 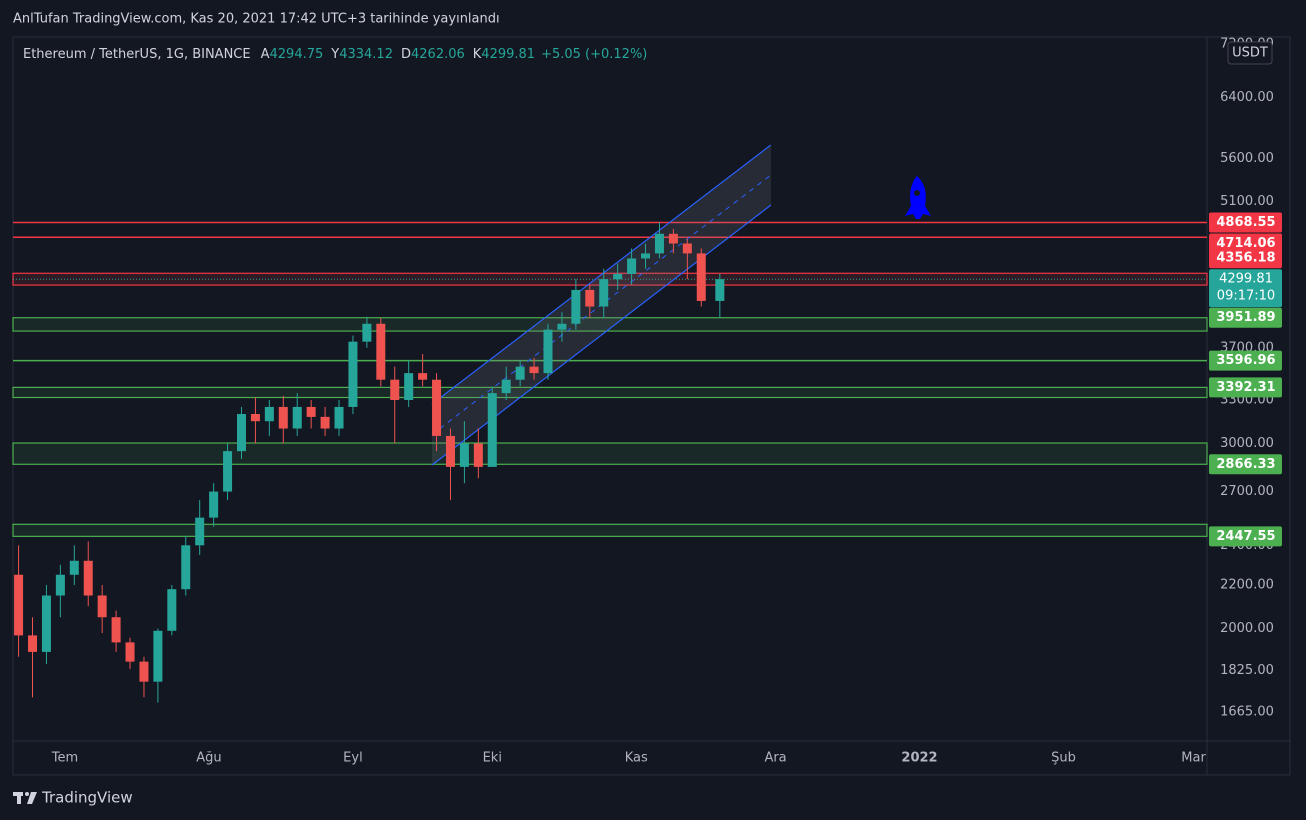 What do you see at coordinates (918, 197) in the screenshot?
I see `rocket-icon` at bounding box center [918, 197].